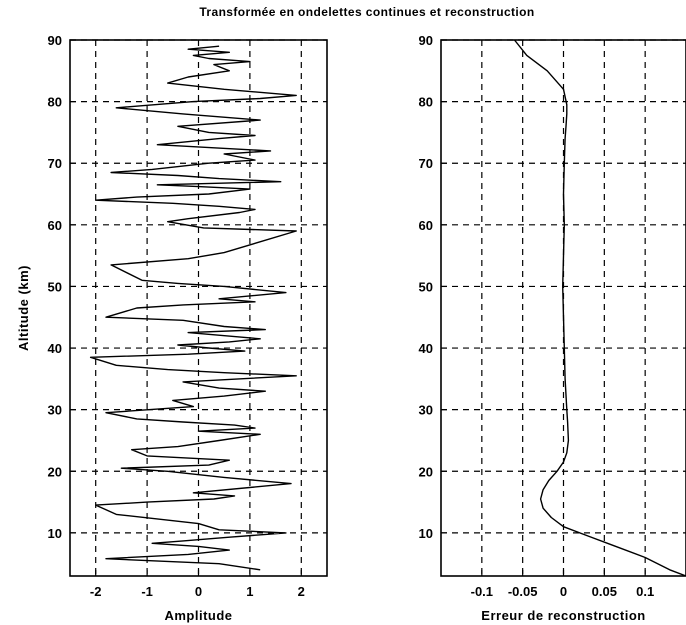 Image resolution: width=686 pixels, height=625 pixels. Describe the element at coordinates (604, 591) in the screenshot. I see `x-tick-label: 0.05` at that location.